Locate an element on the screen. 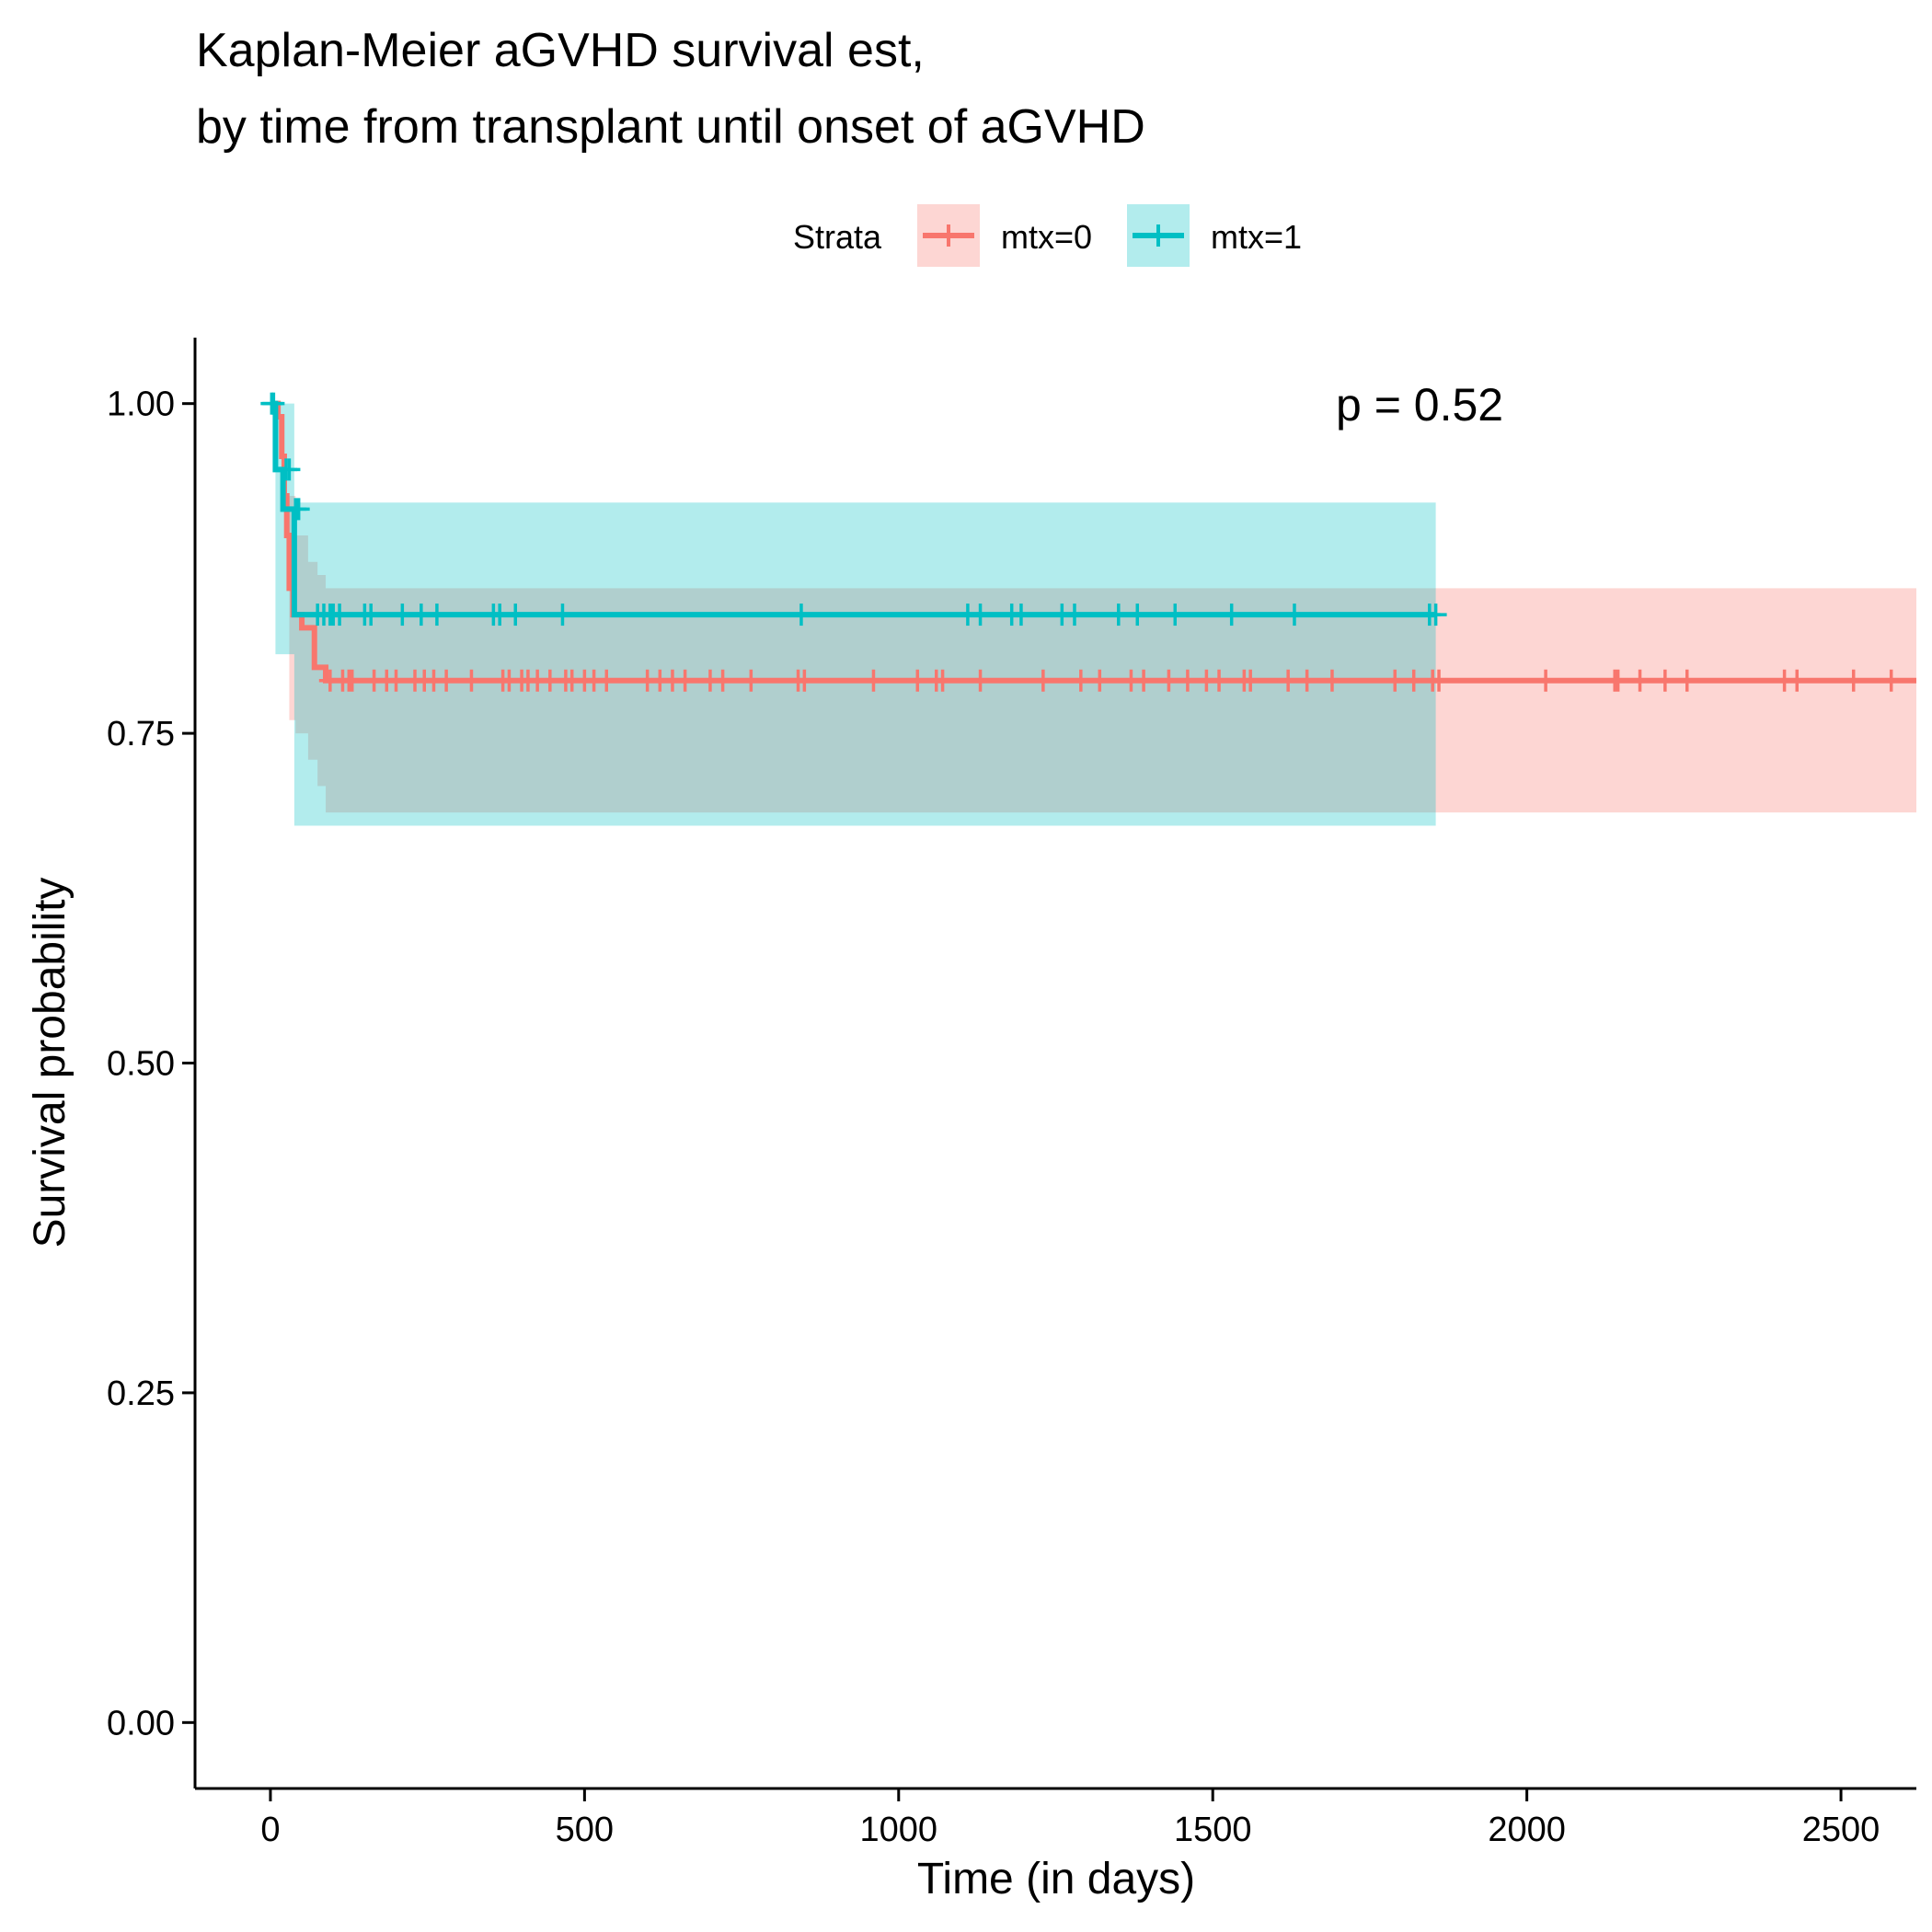 The height and width of the screenshot is (1932, 1932). legend-label-mtx0: mtx=0 is located at coordinates (1046, 237).